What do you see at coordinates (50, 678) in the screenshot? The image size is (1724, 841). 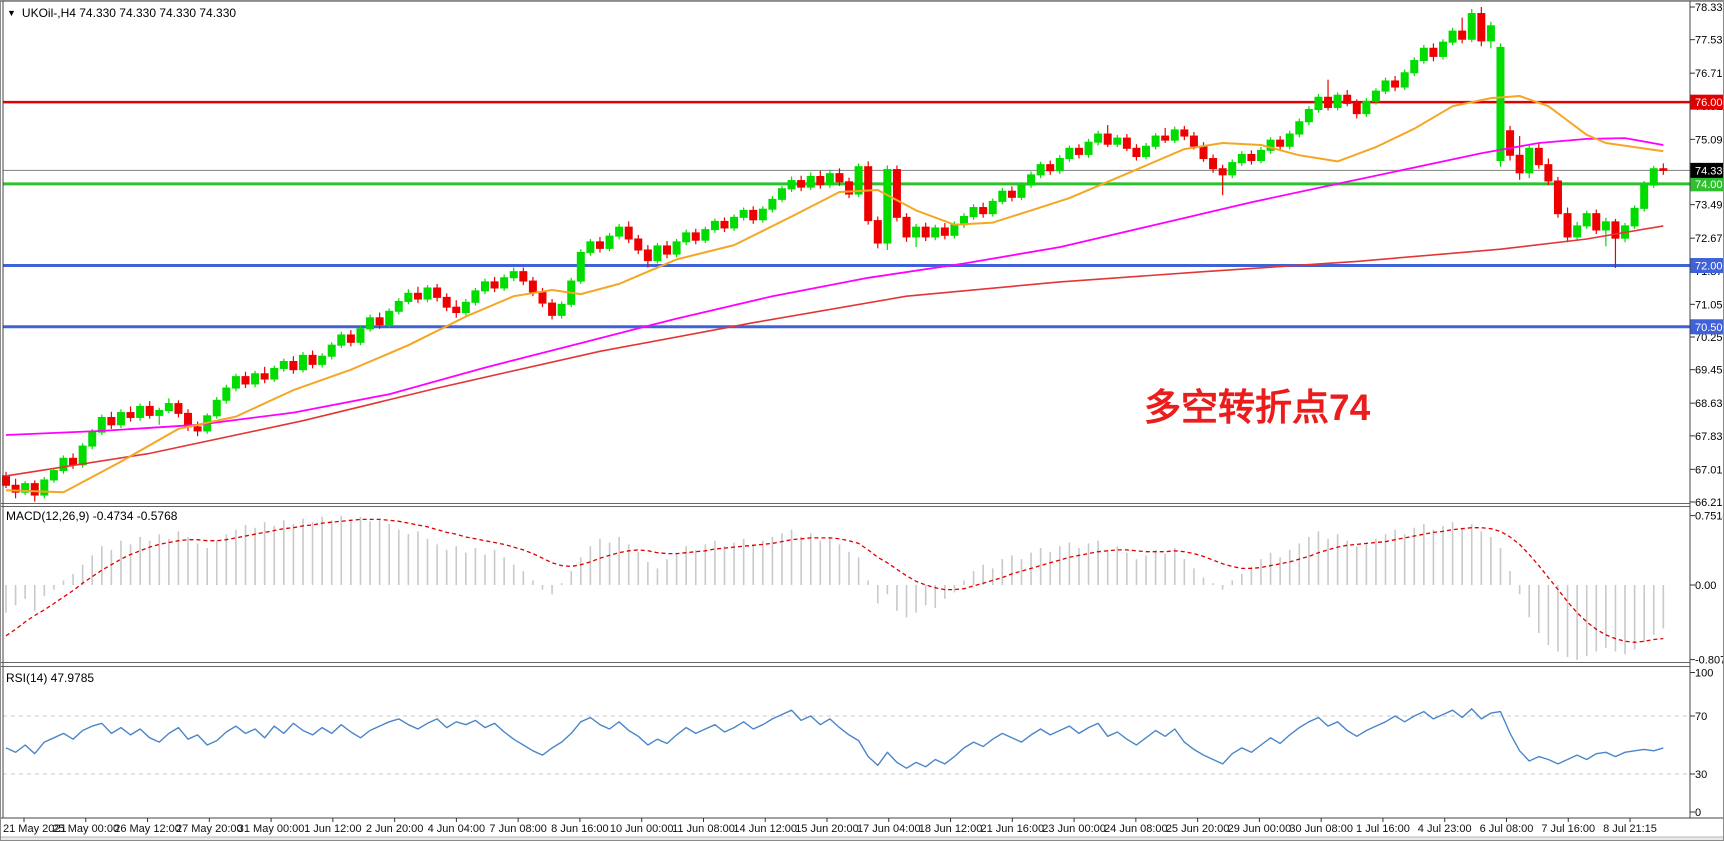 I see `rsi-indicator-label: RSI(14) 47.9785` at bounding box center [50, 678].